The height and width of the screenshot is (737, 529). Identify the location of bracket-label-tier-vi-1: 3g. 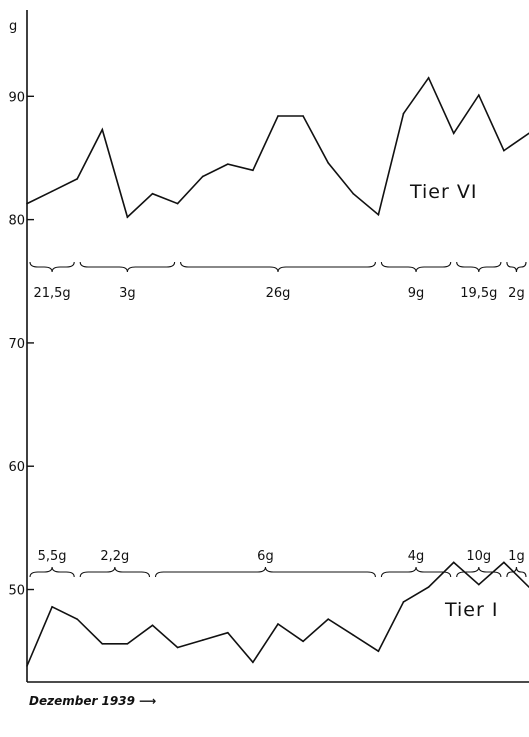
(127, 293).